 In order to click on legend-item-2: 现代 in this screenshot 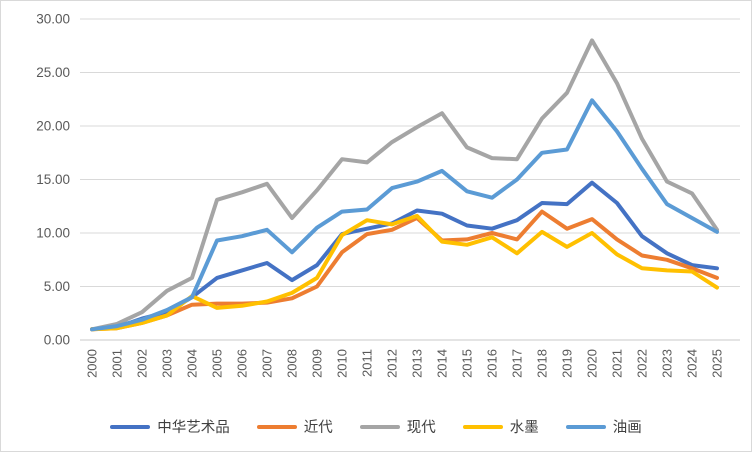, I will do `click(397, 426)`.